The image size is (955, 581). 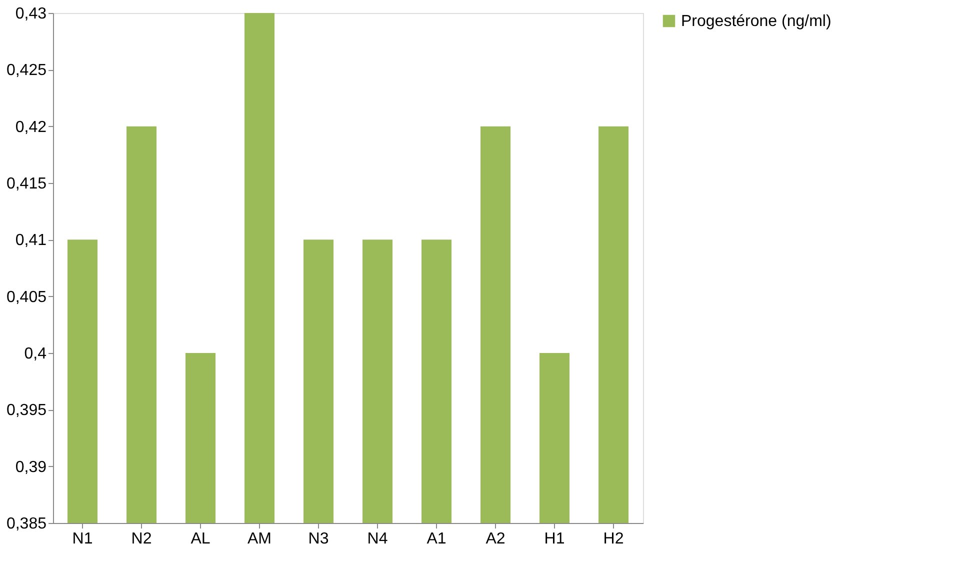 What do you see at coordinates (31, 241) in the screenshot?
I see `y-tick-label: 0,41` at bounding box center [31, 241].